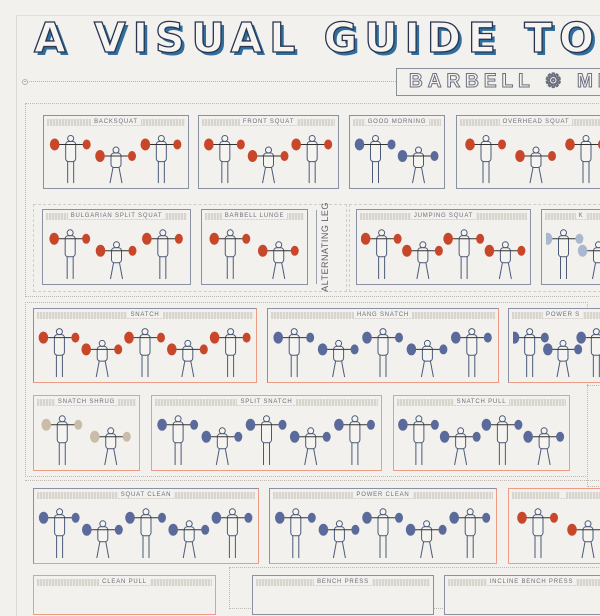 This screenshot has height=616, width=600. What do you see at coordinates (382, 495) in the screenshot?
I see `panel-label: POWER CLEAN` at bounding box center [382, 495].